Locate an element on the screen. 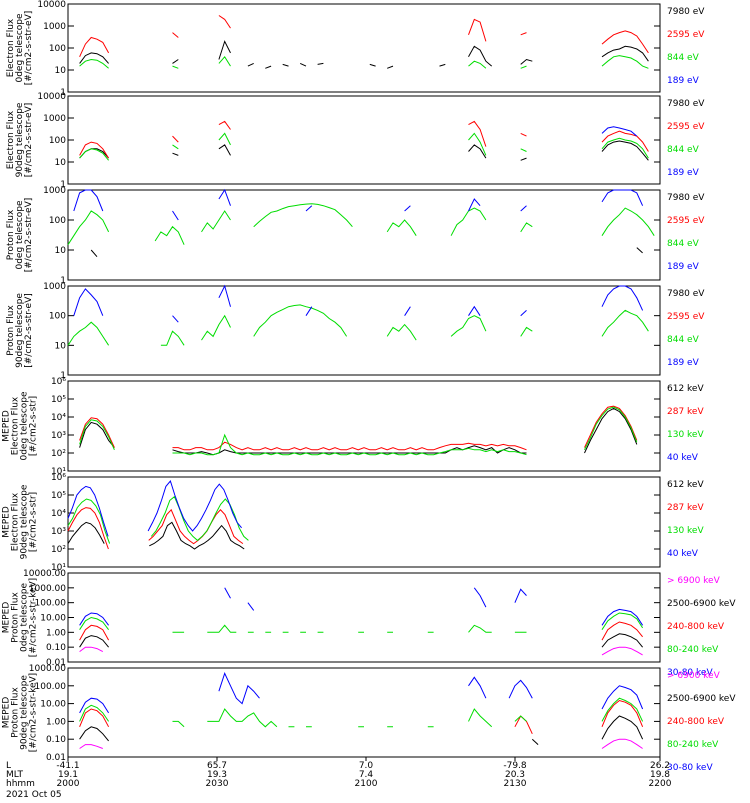 The width and height of the screenshot is (750, 803). xtick-hhmm-0: 2000 is located at coordinates (68, 784).